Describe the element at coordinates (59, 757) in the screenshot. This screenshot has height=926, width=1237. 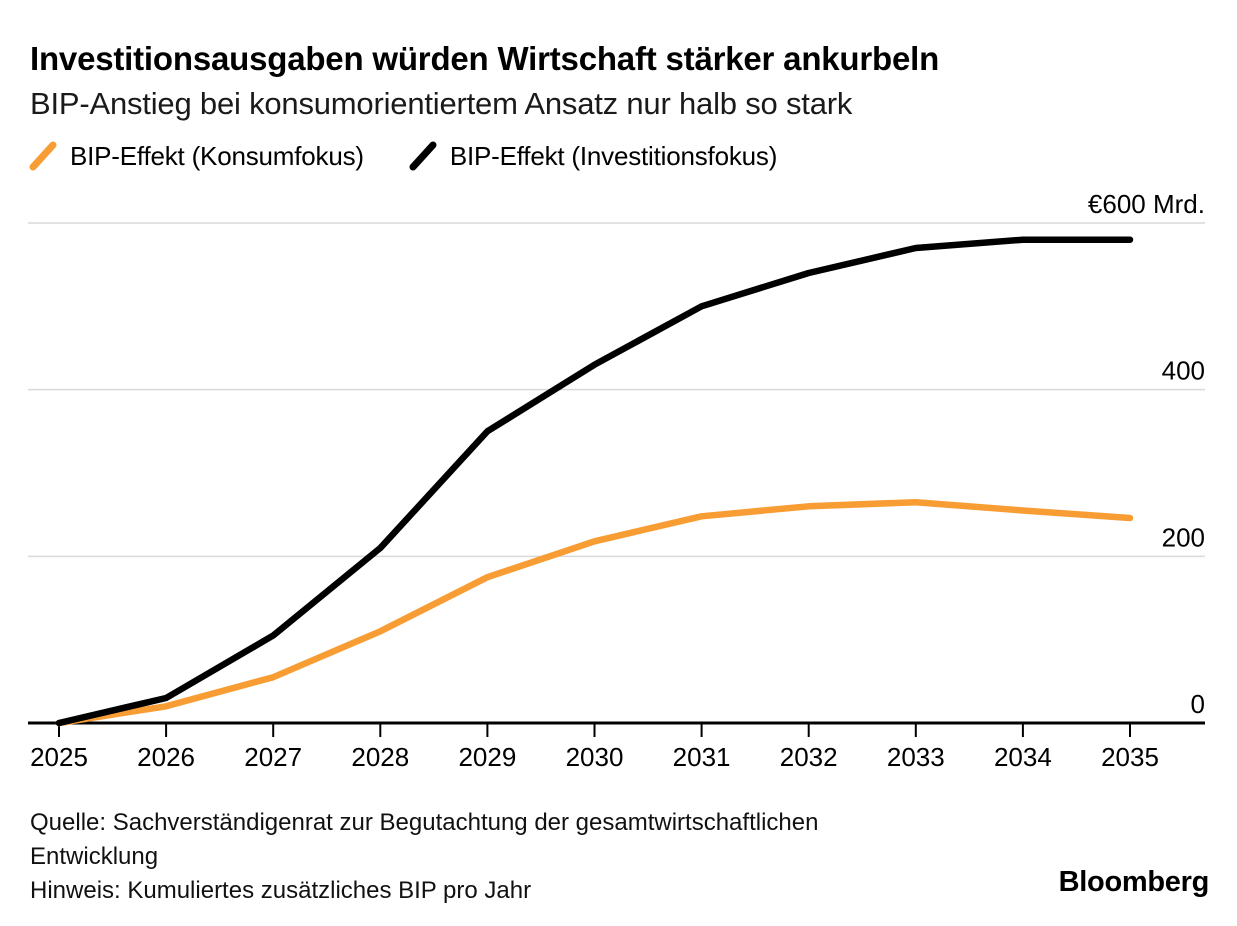
I see `x-tick-label: 2025` at that location.